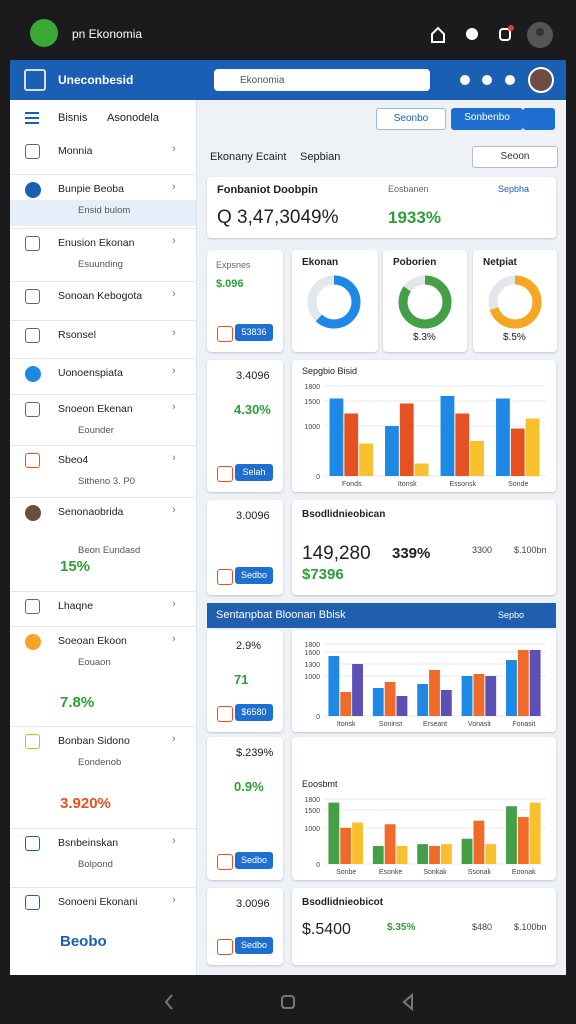 The height and width of the screenshot is (1024, 576). I want to click on sidebar-item: Snoeon Ekenan, so click(95, 409).